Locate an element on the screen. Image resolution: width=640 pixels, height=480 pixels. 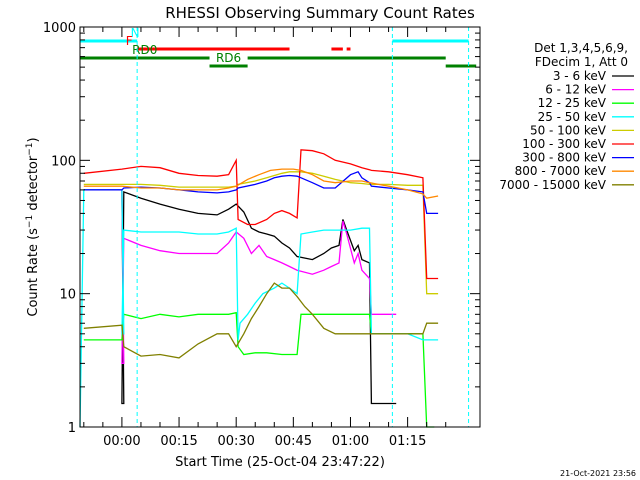
legend-label-2: 12 - 25 keV is located at coordinates (572, 103).